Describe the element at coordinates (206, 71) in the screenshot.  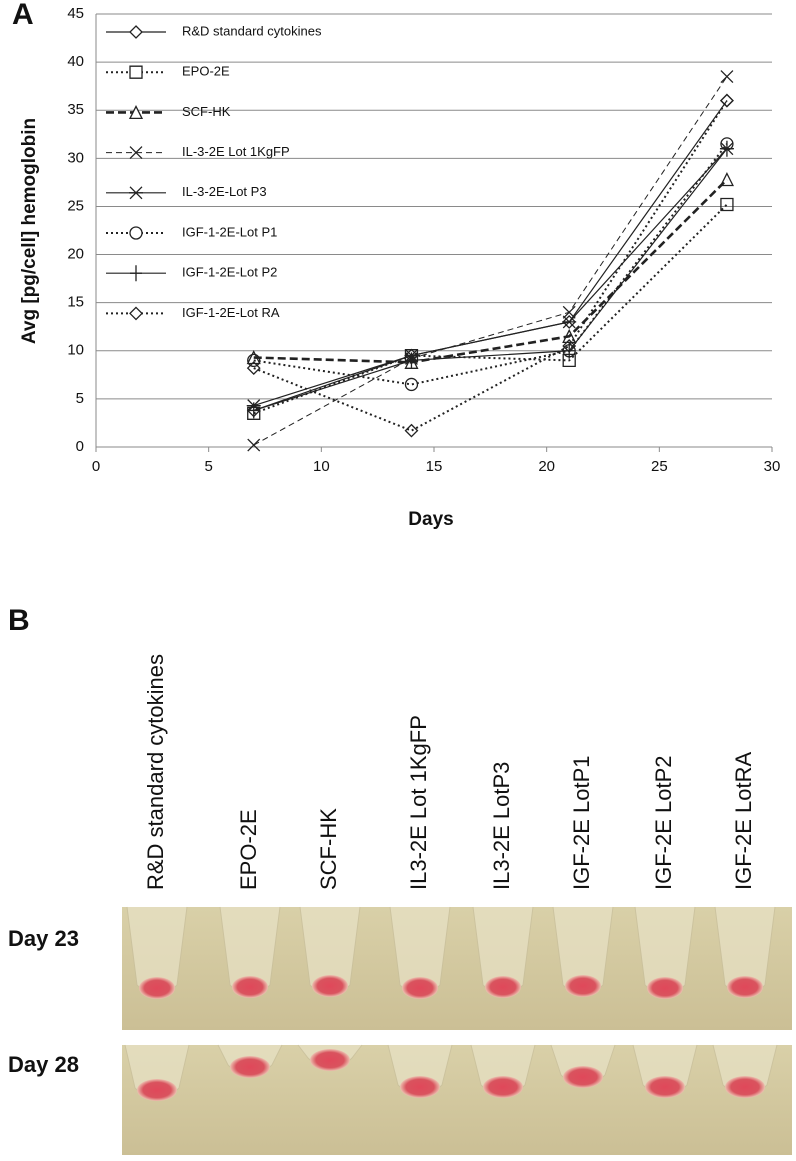
I see `legend-label: EPO-2E` at that location.